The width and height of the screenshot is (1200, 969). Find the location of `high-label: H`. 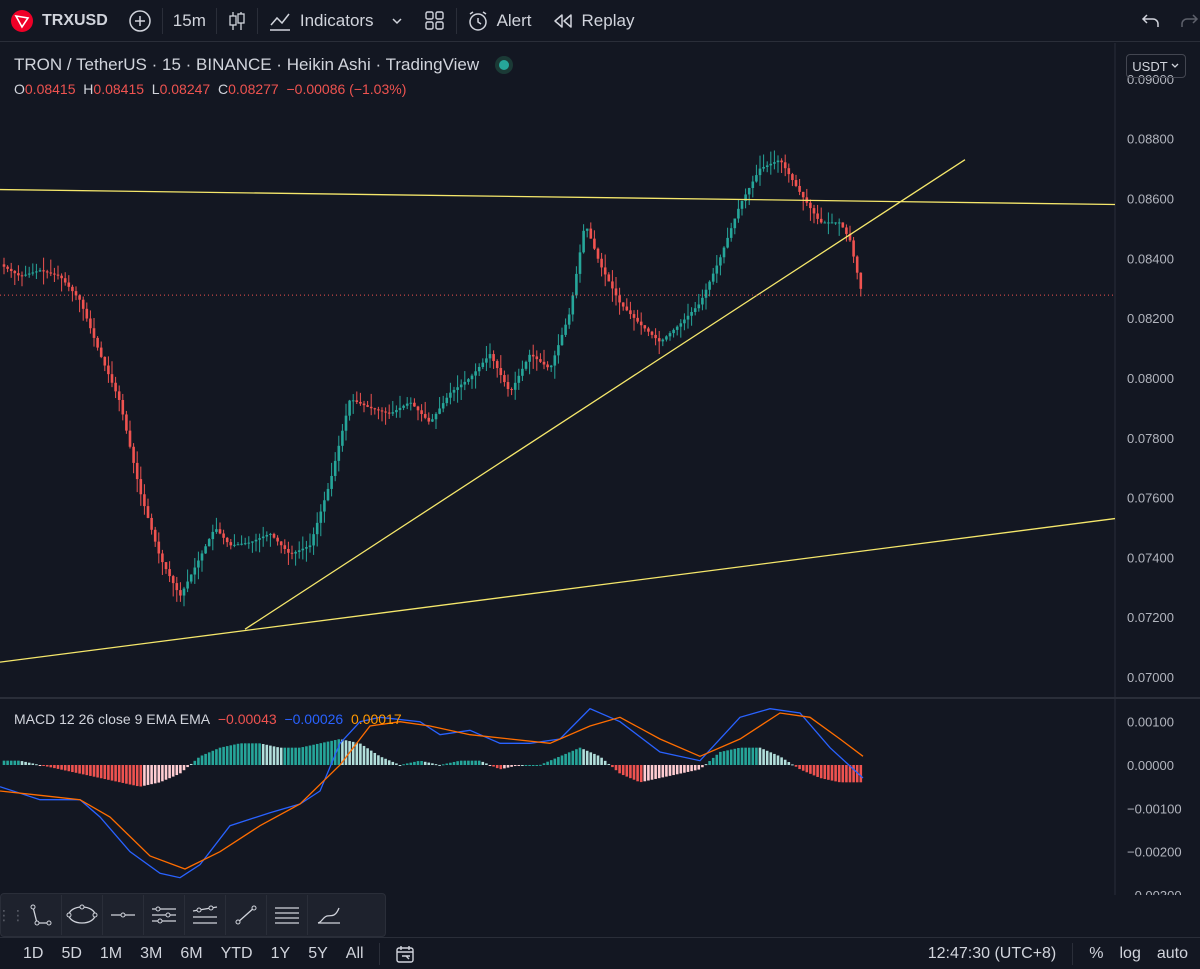

high-label: H is located at coordinates (88, 89).